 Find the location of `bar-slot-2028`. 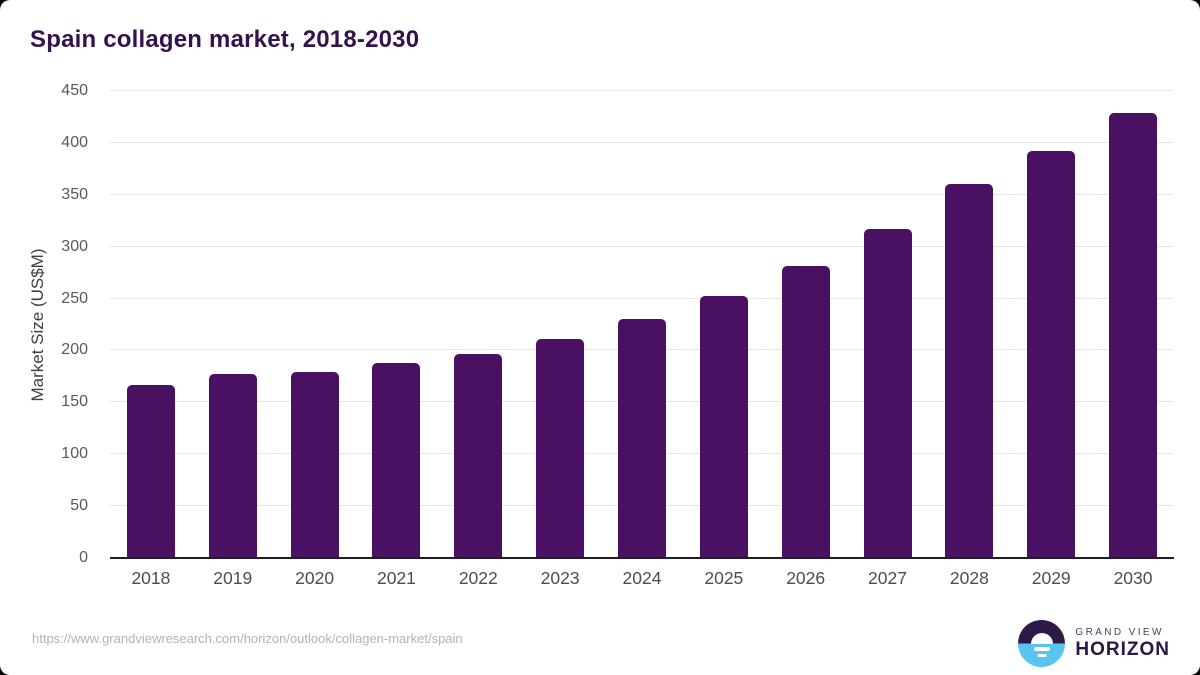

bar-slot-2028 is located at coordinates (969, 324).